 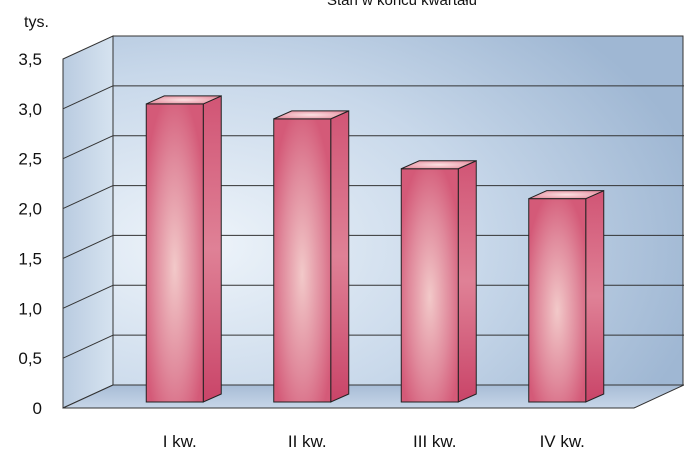 What do you see at coordinates (30, 308) in the screenshot?
I see `y-tick-label: 1,0` at bounding box center [30, 308].